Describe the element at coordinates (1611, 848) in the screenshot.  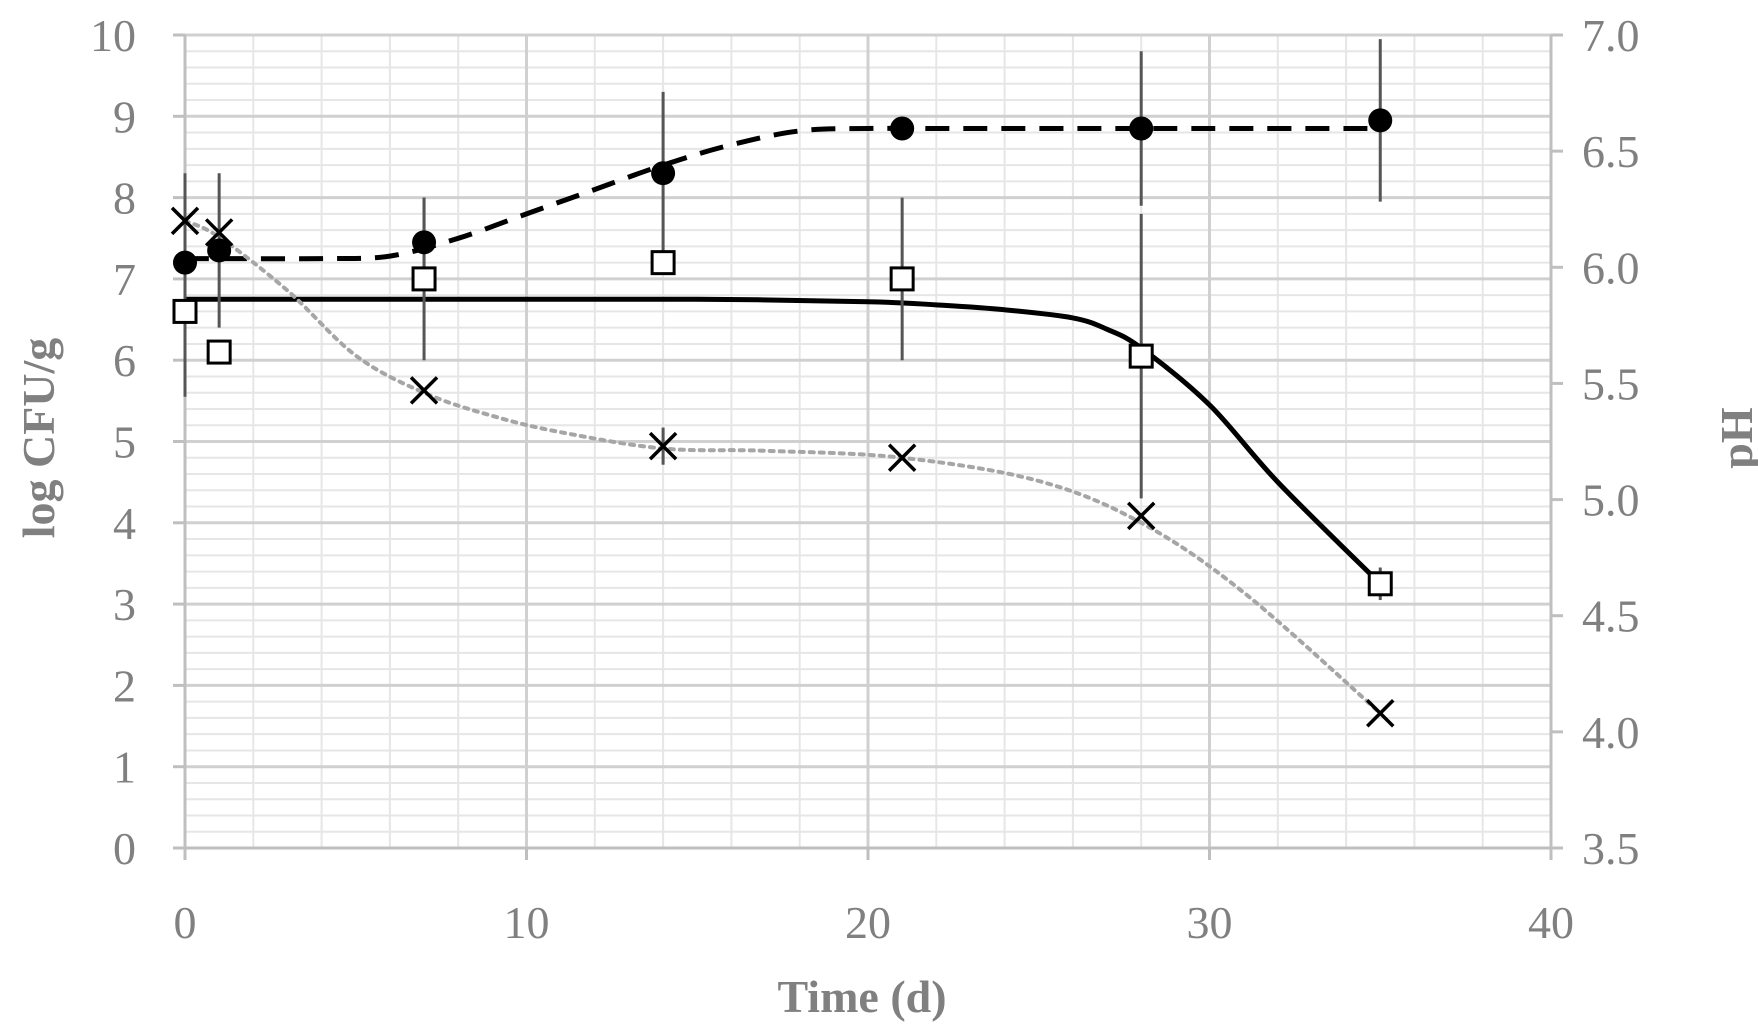
I see `y2-tick-label: 3.5` at that location.